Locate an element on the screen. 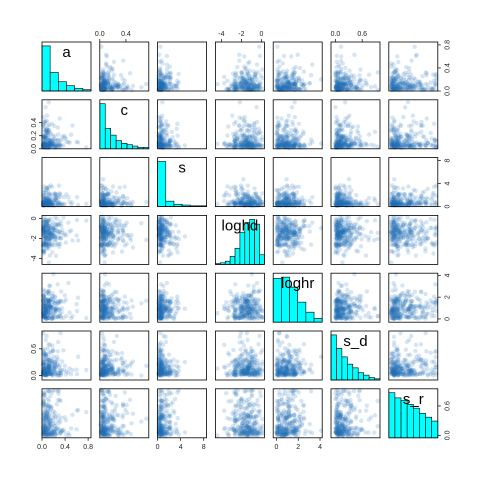 This screenshot has width=480, height=480. panel-loghd-c is located at coordinates (124, 239).